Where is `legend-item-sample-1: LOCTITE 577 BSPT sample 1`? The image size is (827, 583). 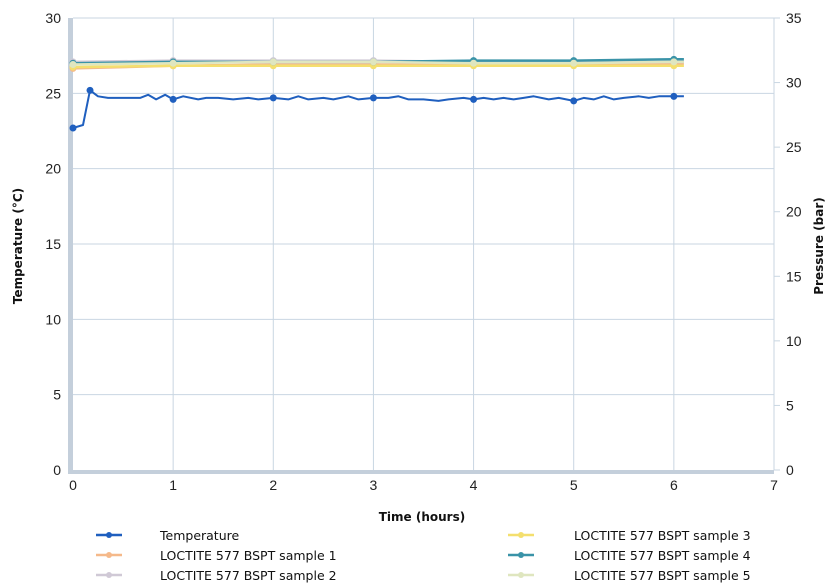
legend-item-sample-1: LOCTITE 577 BSPT sample 1 is located at coordinates (216, 555).